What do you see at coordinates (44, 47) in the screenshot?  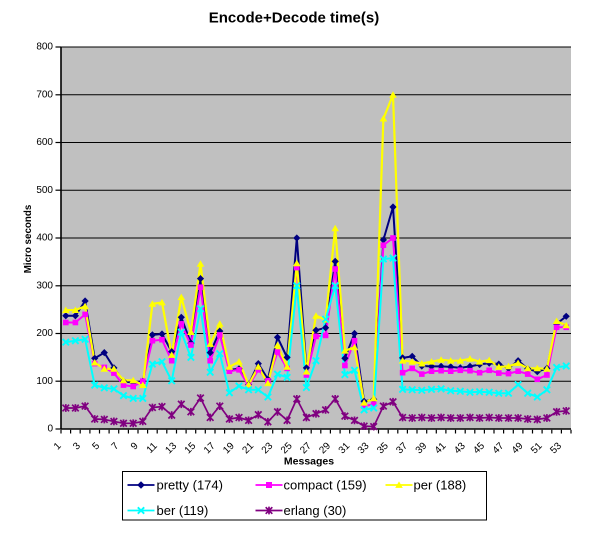 I see `svg-text: 800` at bounding box center [44, 47].